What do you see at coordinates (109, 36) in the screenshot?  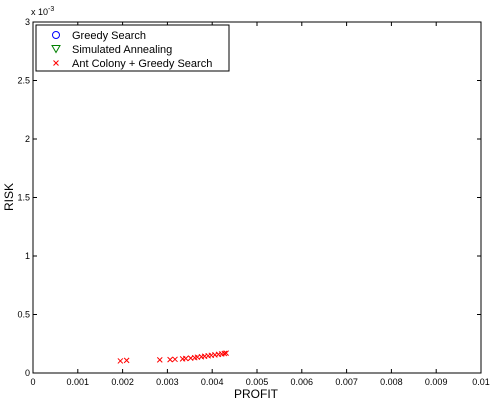 I see `legend-label-greedy-search: Greedy Search` at bounding box center [109, 36].